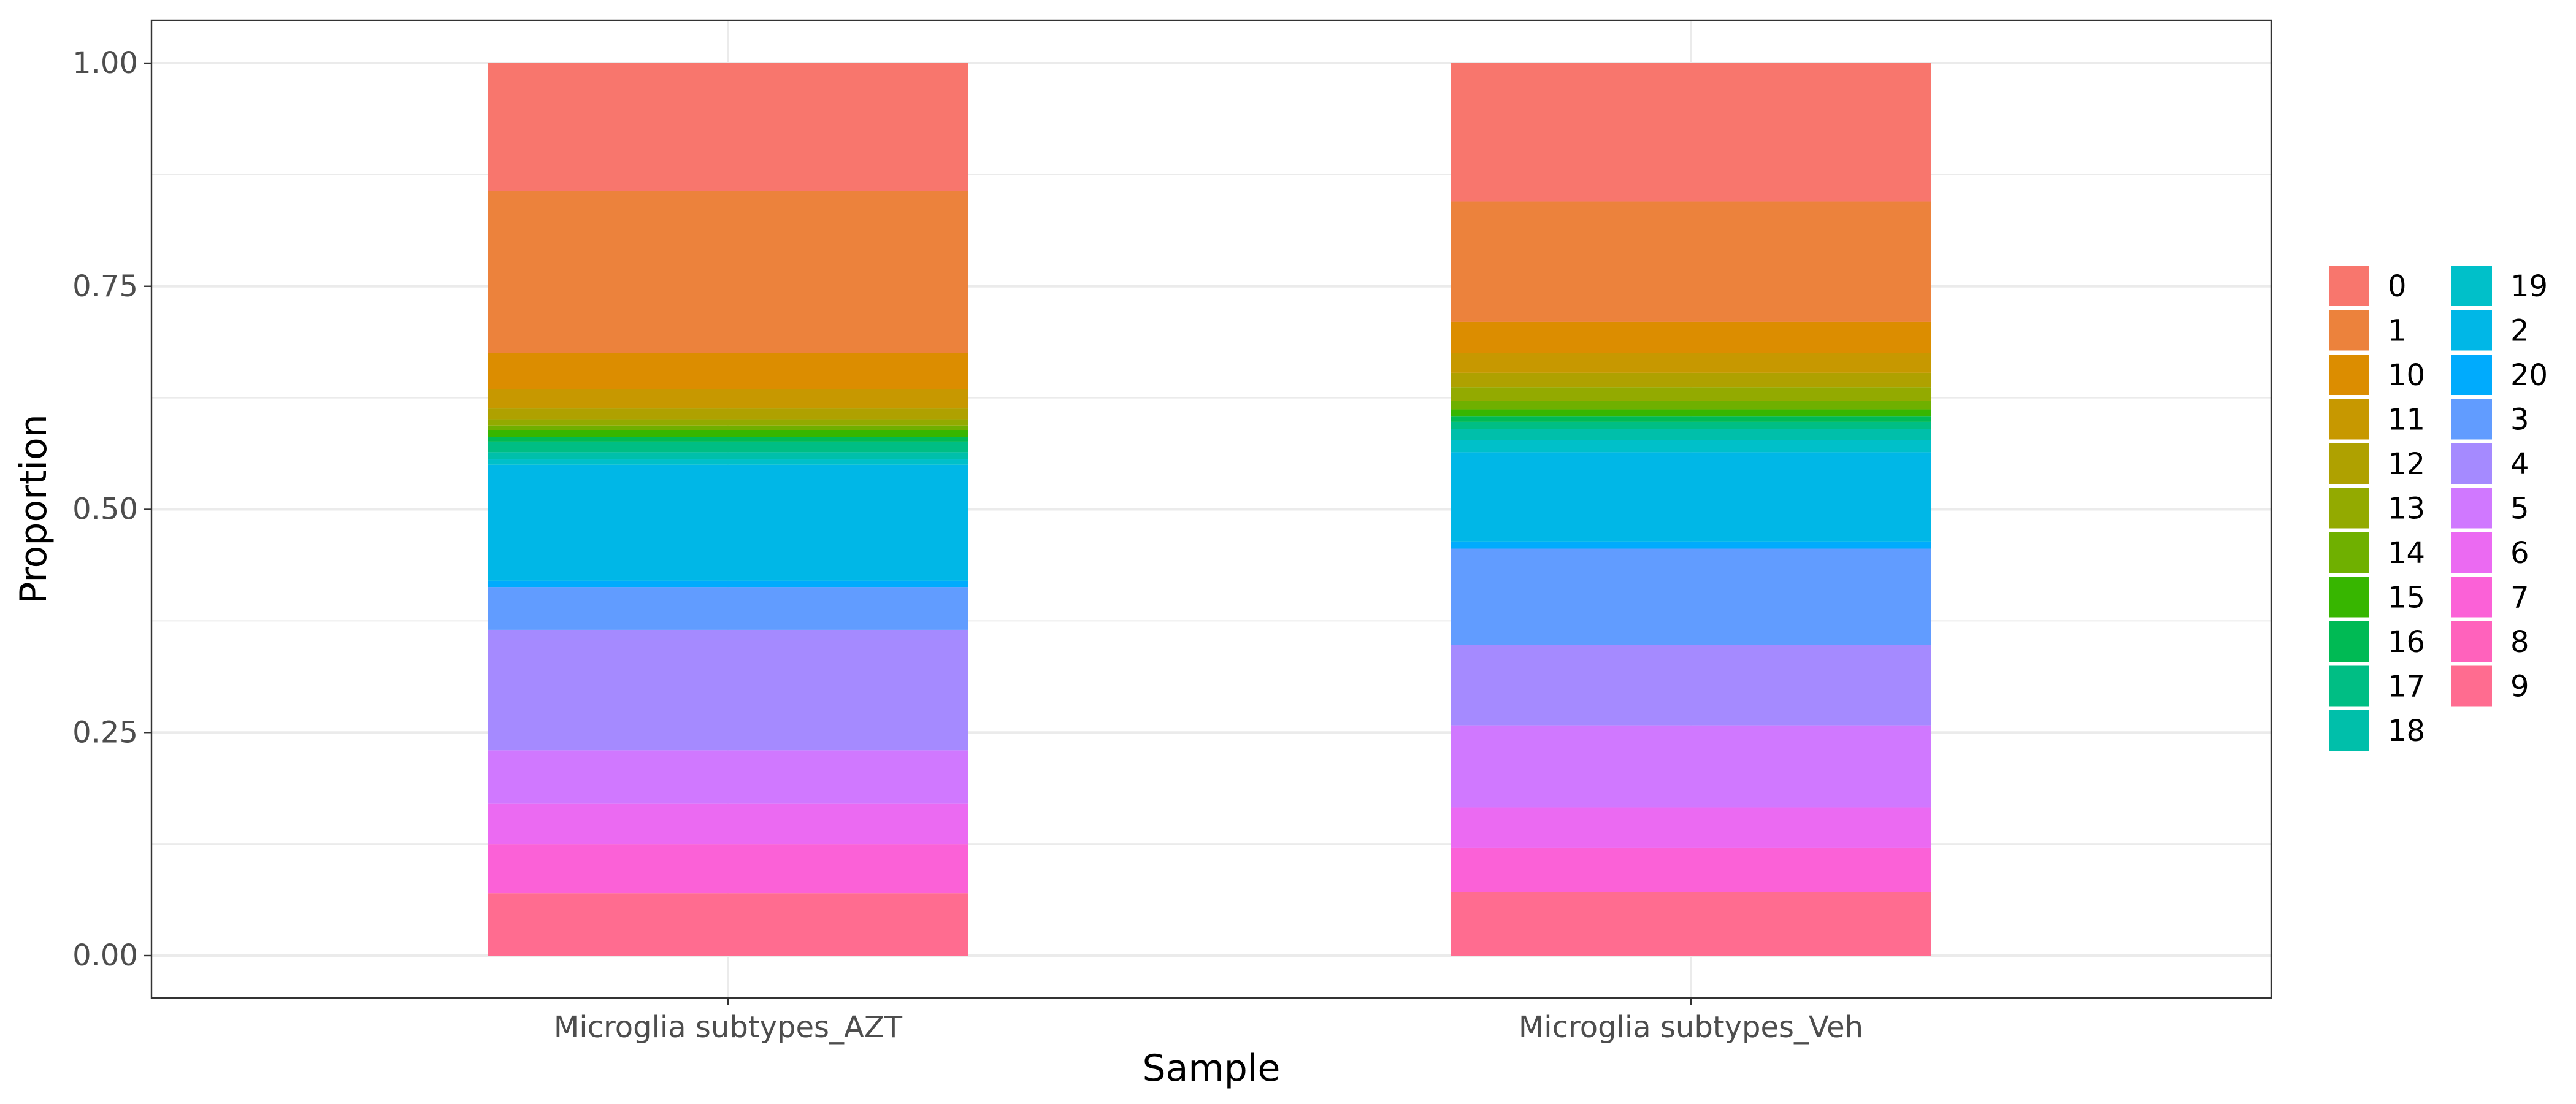  Describe the element at coordinates (2406, 420) in the screenshot. I see `legend-label: 11` at that location.